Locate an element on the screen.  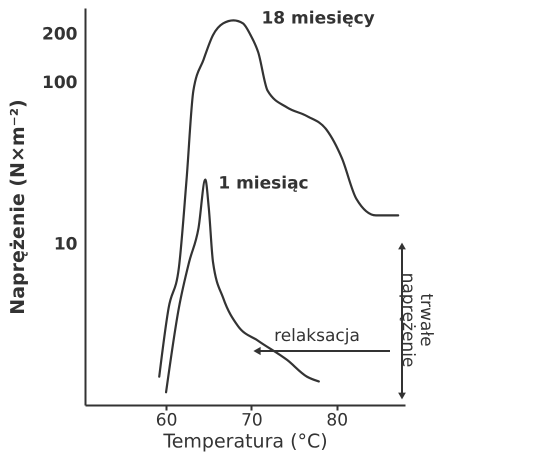
x-tick-label: 80 is located at coordinates (337, 420).